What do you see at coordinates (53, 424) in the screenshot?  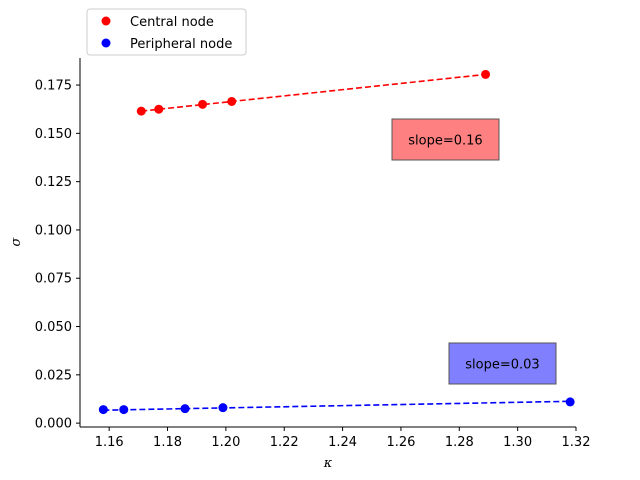 I see `y-tick-label: 0.000` at bounding box center [53, 424].